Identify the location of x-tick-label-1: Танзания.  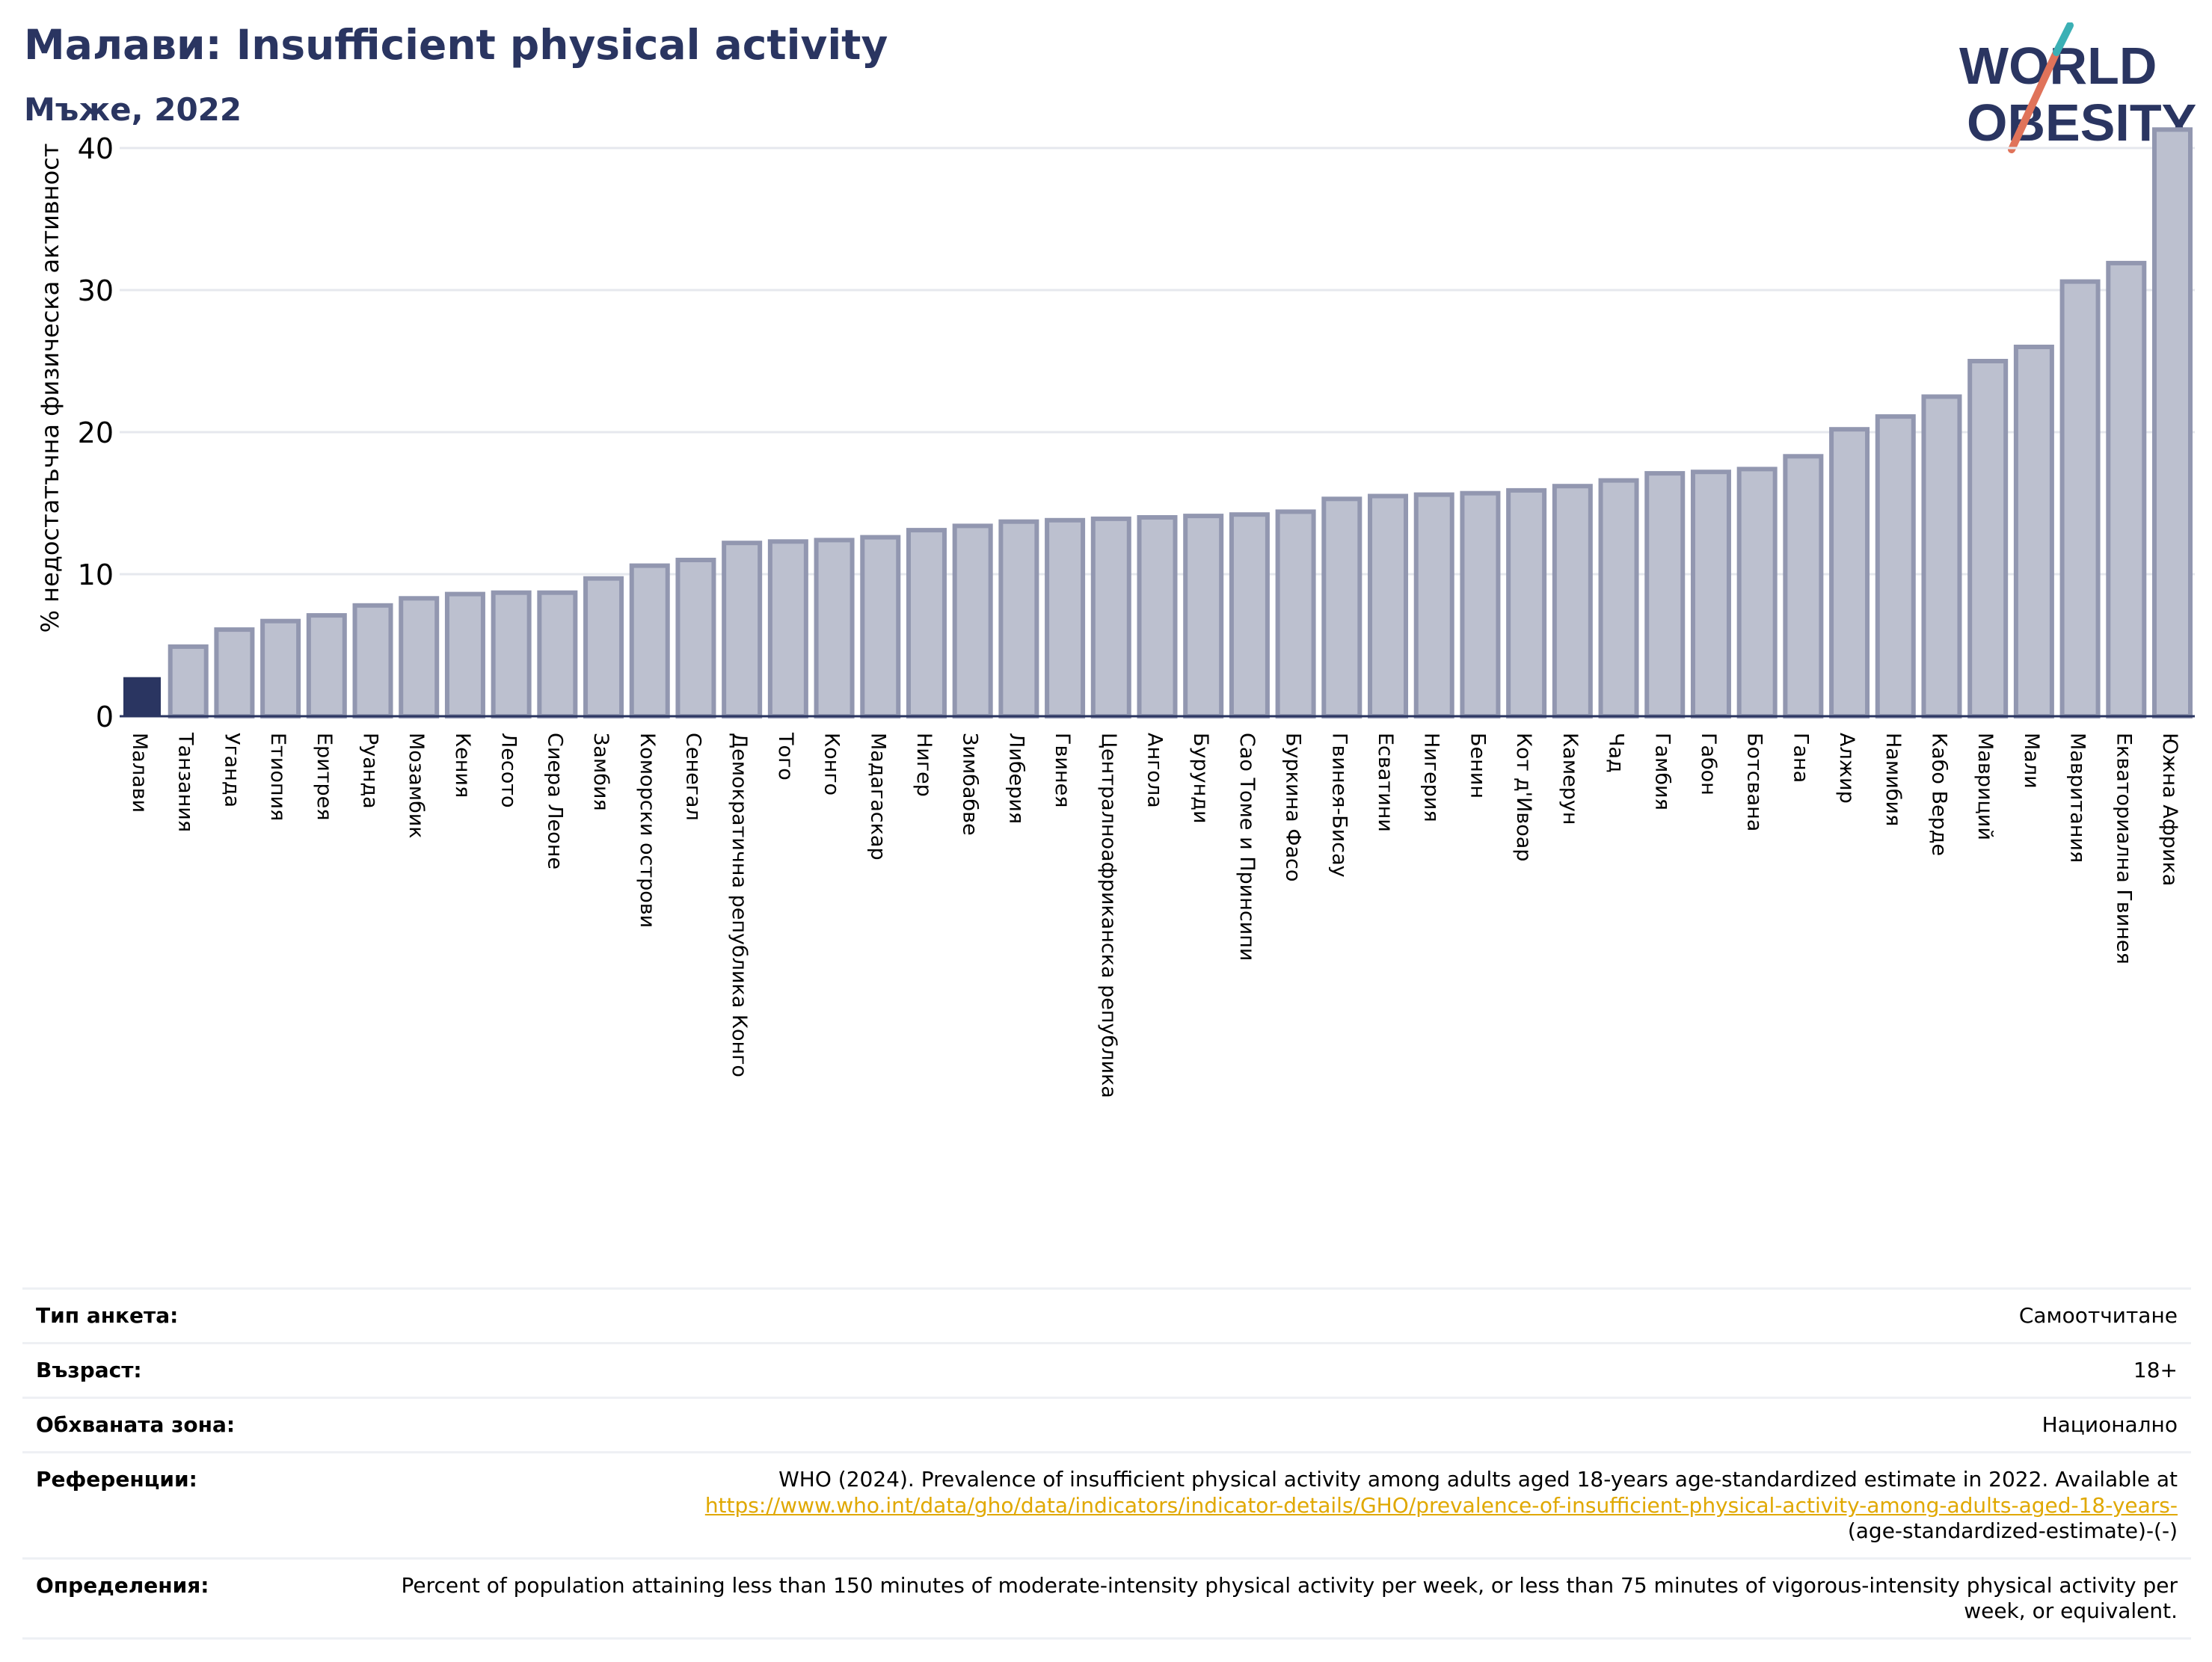
(185, 782).